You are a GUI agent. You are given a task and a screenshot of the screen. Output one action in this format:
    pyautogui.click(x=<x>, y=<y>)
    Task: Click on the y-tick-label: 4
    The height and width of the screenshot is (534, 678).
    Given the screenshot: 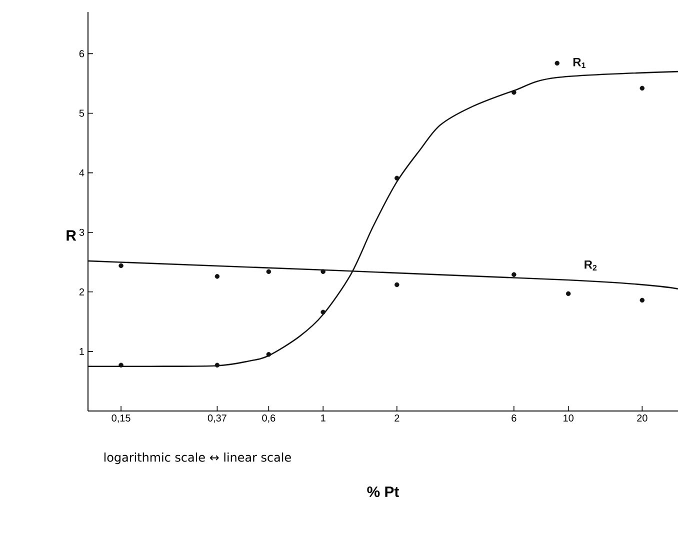 What is the action you would take?
    pyautogui.click(x=81, y=172)
    